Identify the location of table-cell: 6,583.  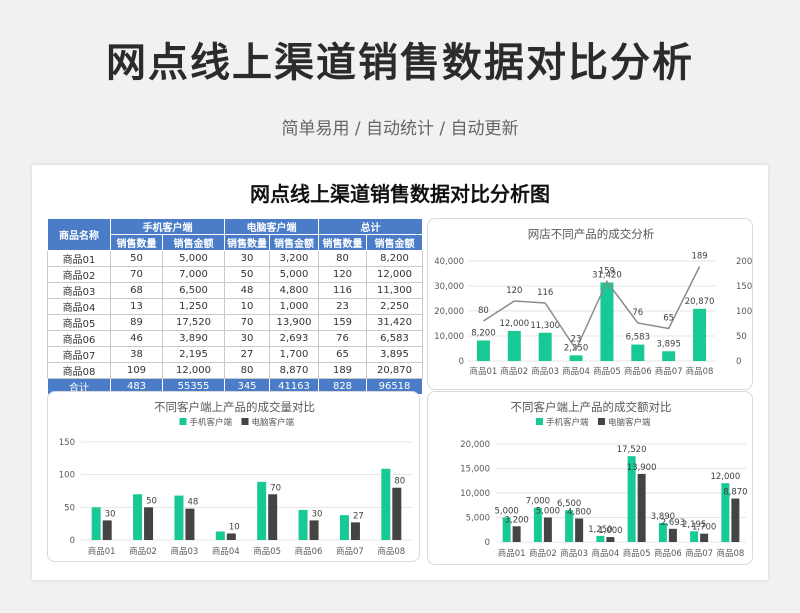
(394, 338).